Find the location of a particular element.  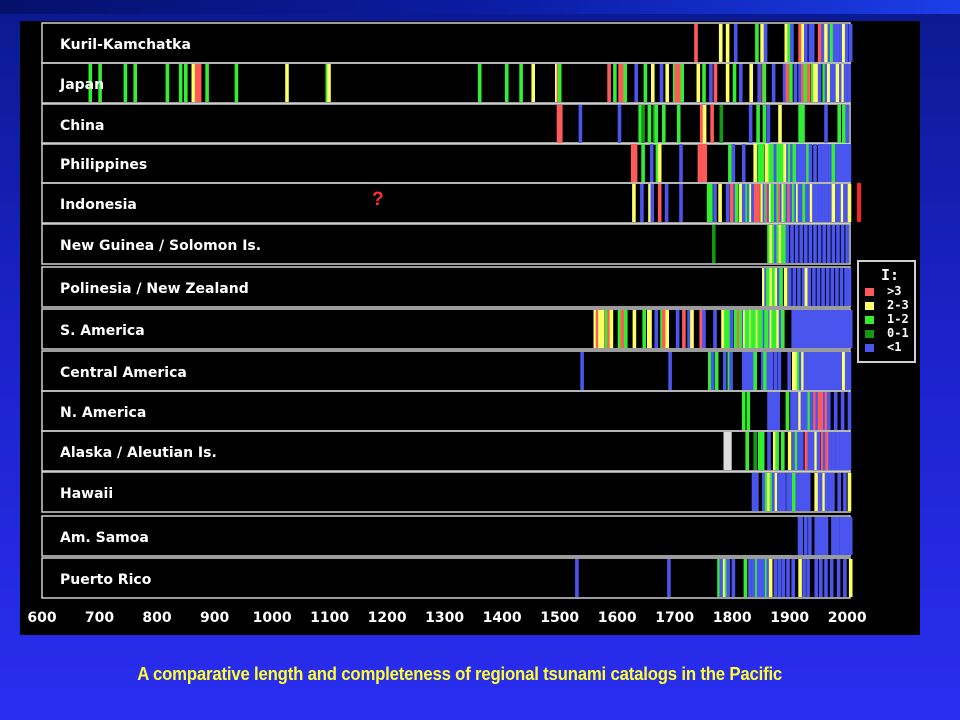

legend-item-0to1: 0-1 is located at coordinates (889, 333).